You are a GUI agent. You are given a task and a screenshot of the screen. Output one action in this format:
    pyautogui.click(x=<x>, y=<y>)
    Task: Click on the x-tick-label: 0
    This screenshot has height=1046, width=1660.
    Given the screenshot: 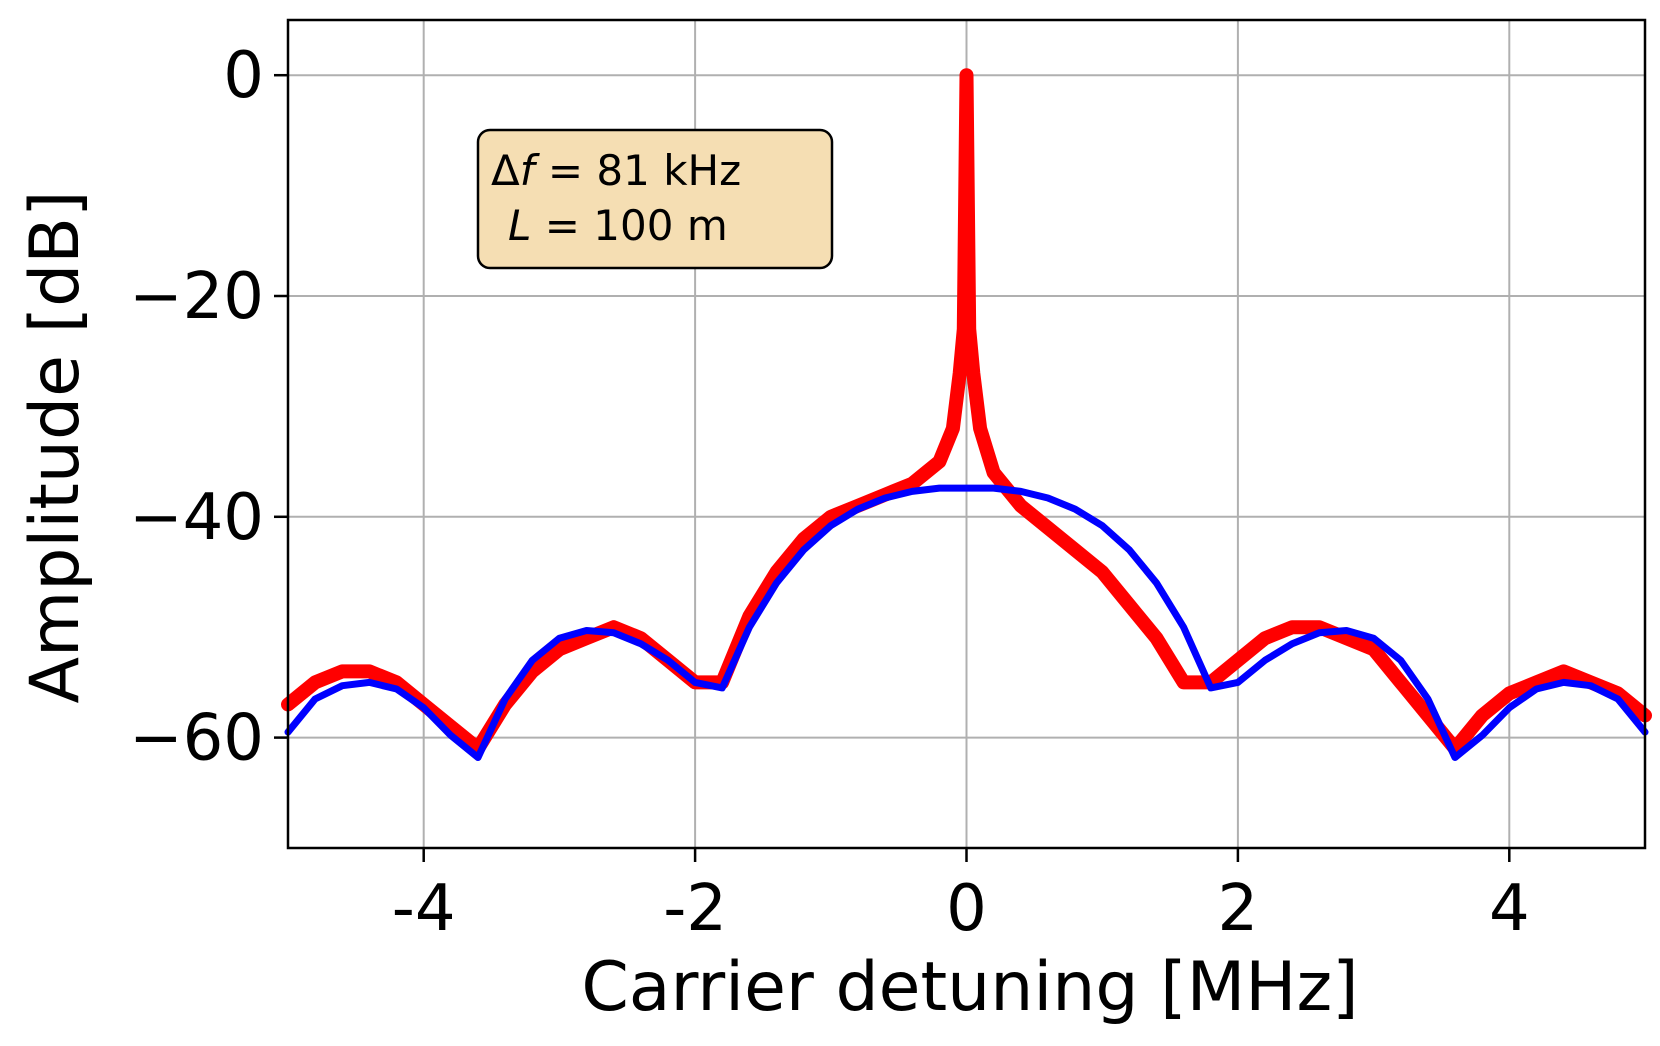 What is the action you would take?
    pyautogui.click(x=966, y=909)
    